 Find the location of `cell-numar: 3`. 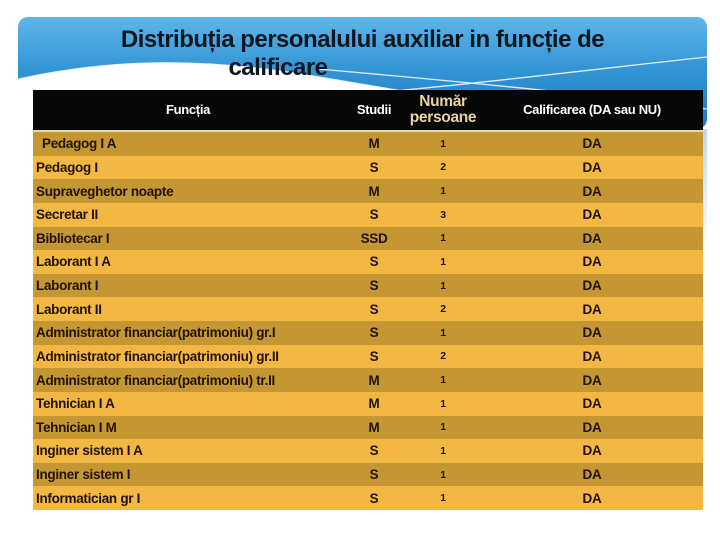

cell-numar: 3 is located at coordinates (443, 214).